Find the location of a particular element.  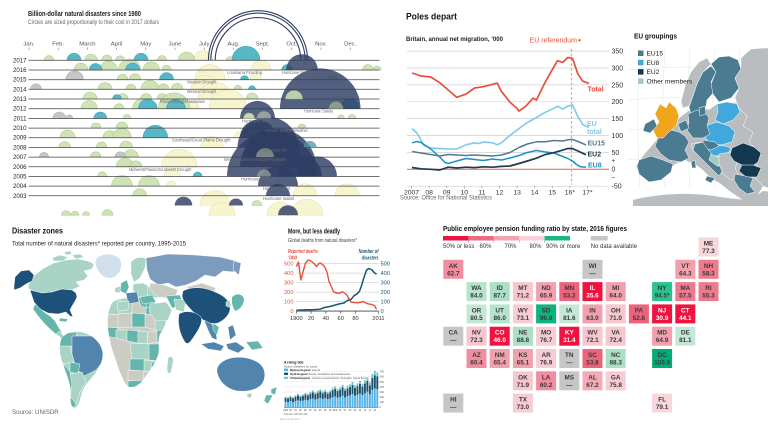

svg-text: 64.3 is located at coordinates (685, 273).